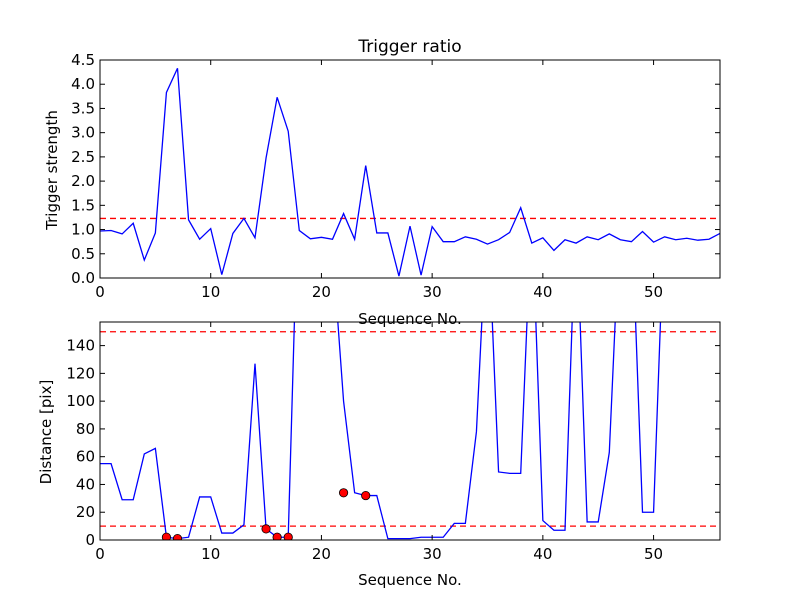 This screenshot has height=600, width=800. I want to click on y-tick-label: 1.5, so click(83, 205).